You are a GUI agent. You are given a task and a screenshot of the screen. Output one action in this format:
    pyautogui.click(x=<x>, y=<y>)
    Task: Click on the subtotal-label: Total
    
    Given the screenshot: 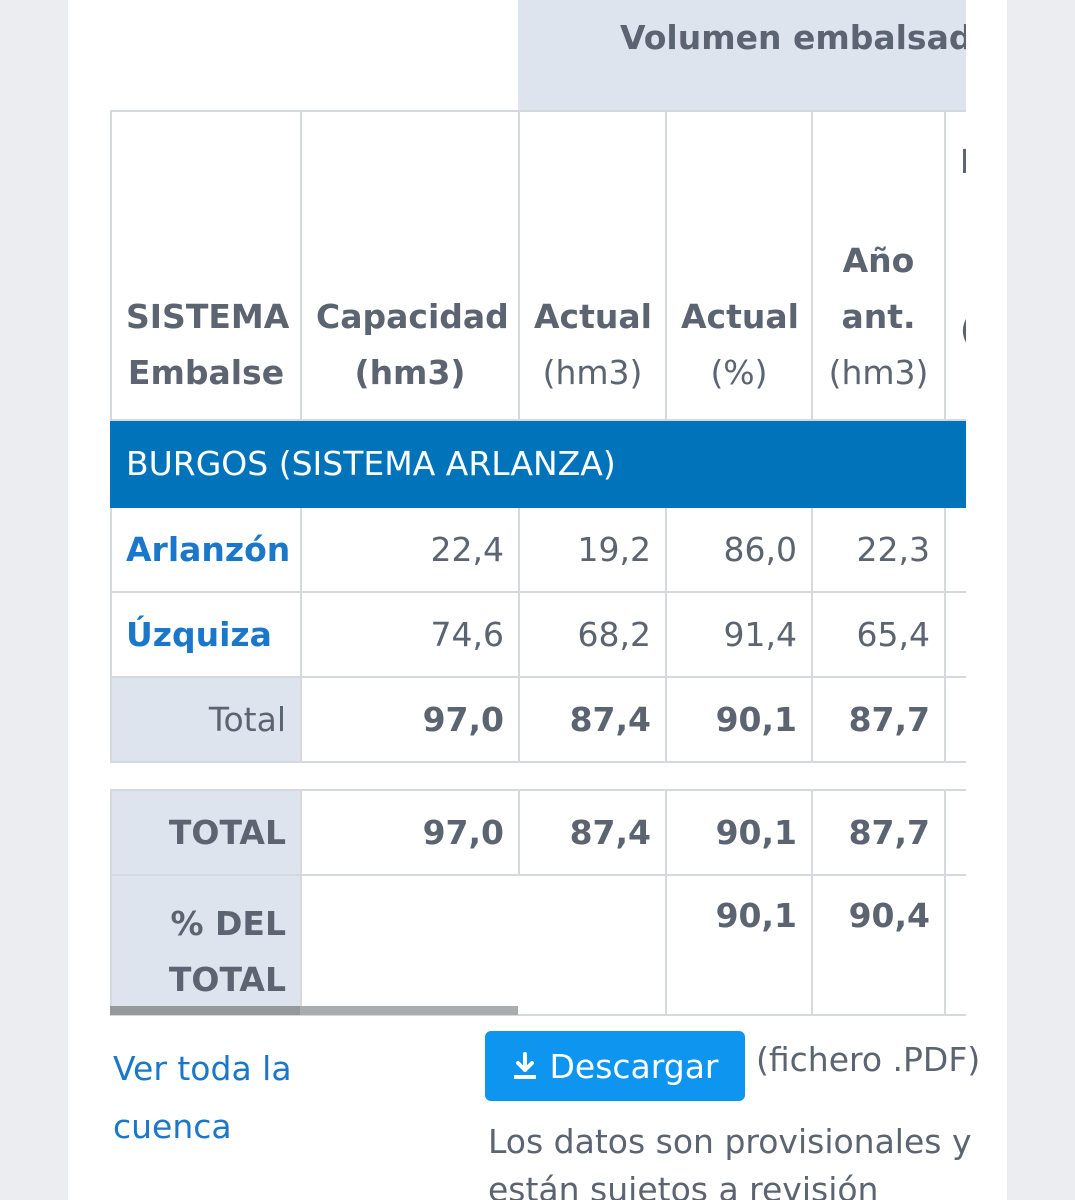 What is the action you would take?
    pyautogui.click(x=206, y=719)
    